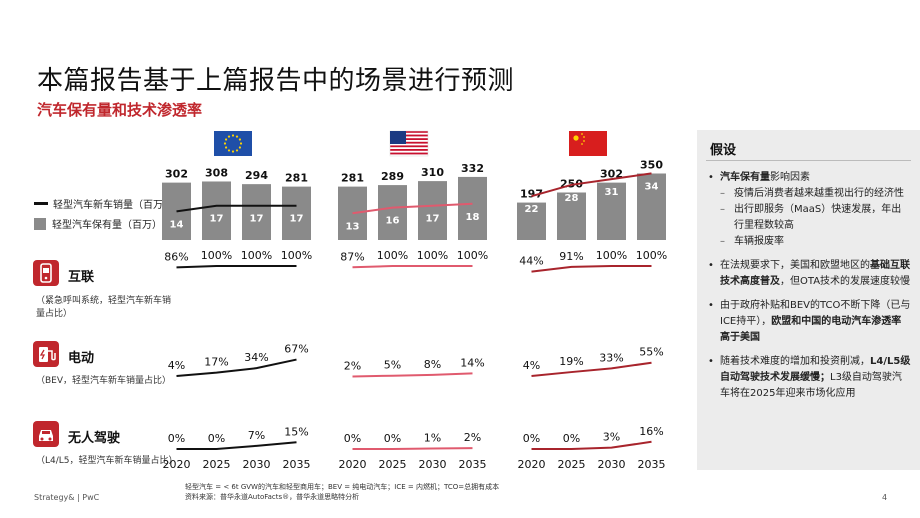 The width and height of the screenshot is (920, 518). I want to click on sales-value-label: 16, so click(393, 221).